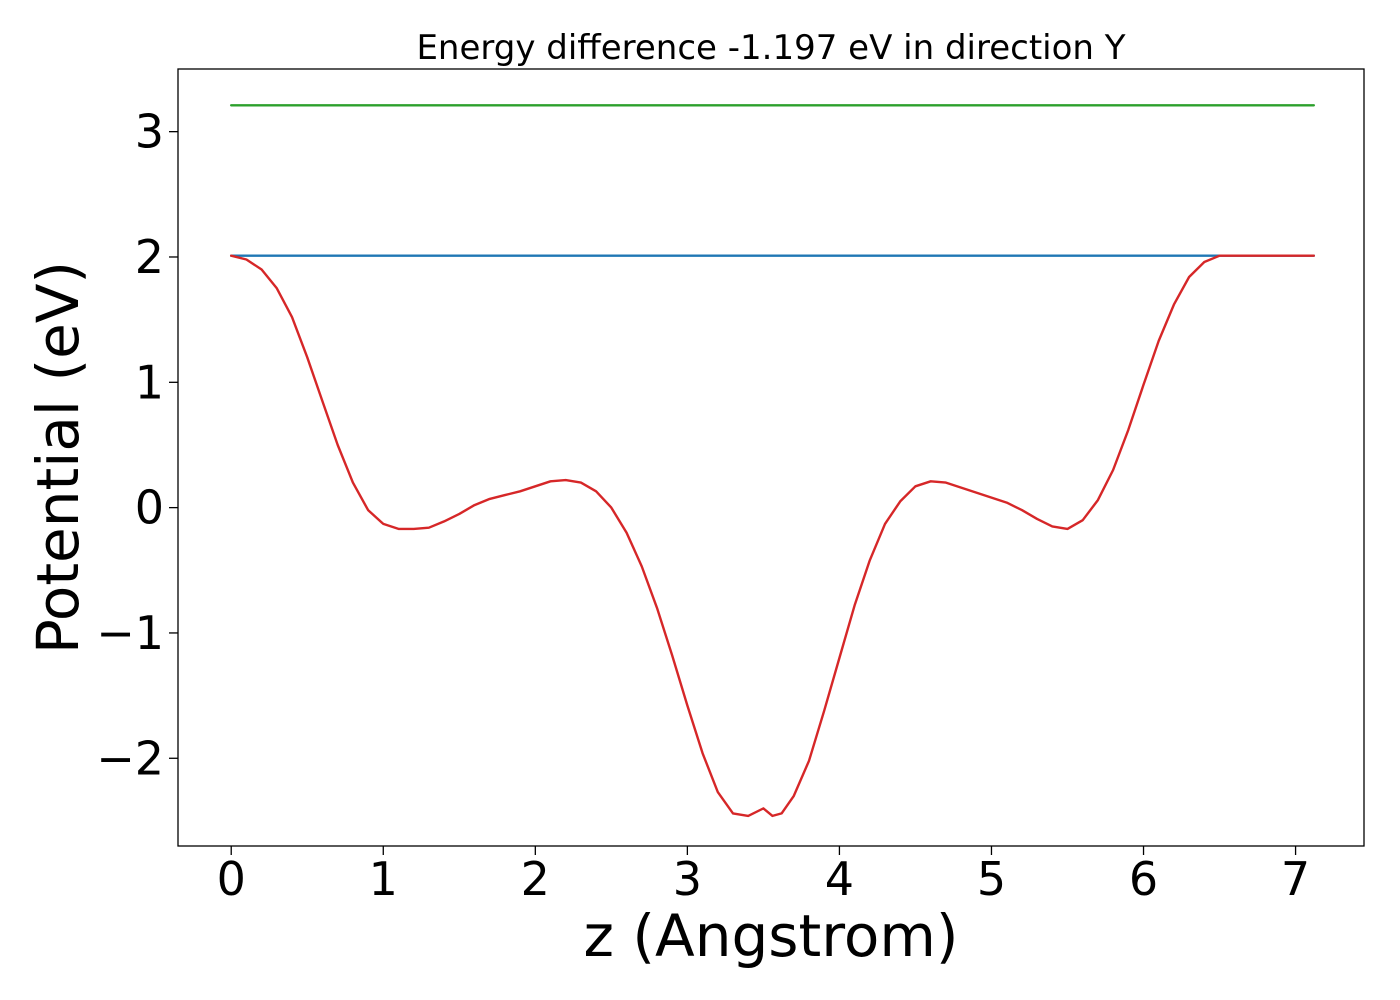  I want to click on x-tick-label: 7, so click(1295, 879).